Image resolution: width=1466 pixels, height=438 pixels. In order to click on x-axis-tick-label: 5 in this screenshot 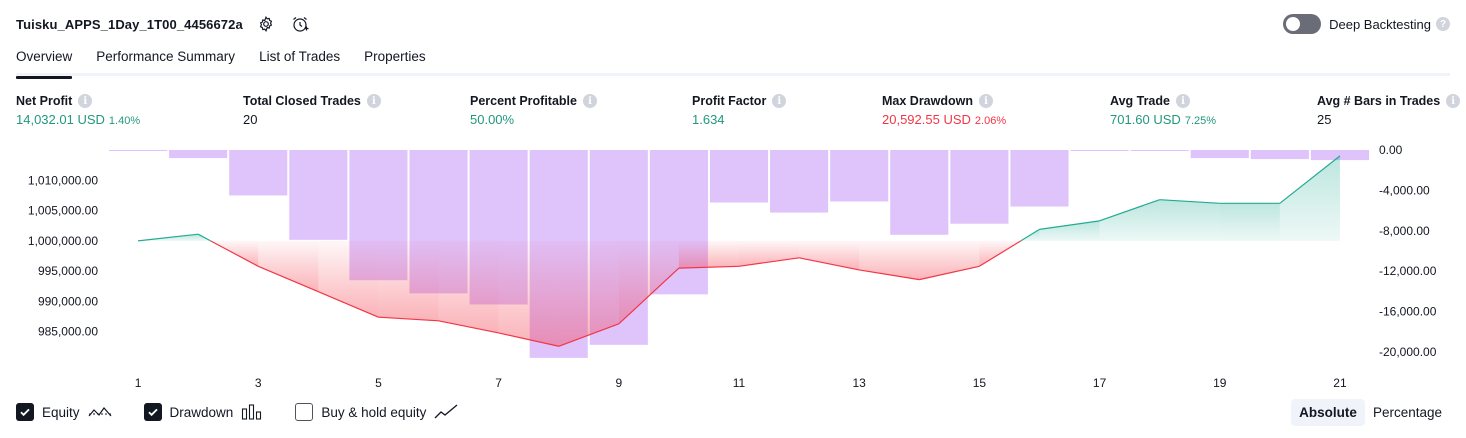, I will do `click(378, 383)`.